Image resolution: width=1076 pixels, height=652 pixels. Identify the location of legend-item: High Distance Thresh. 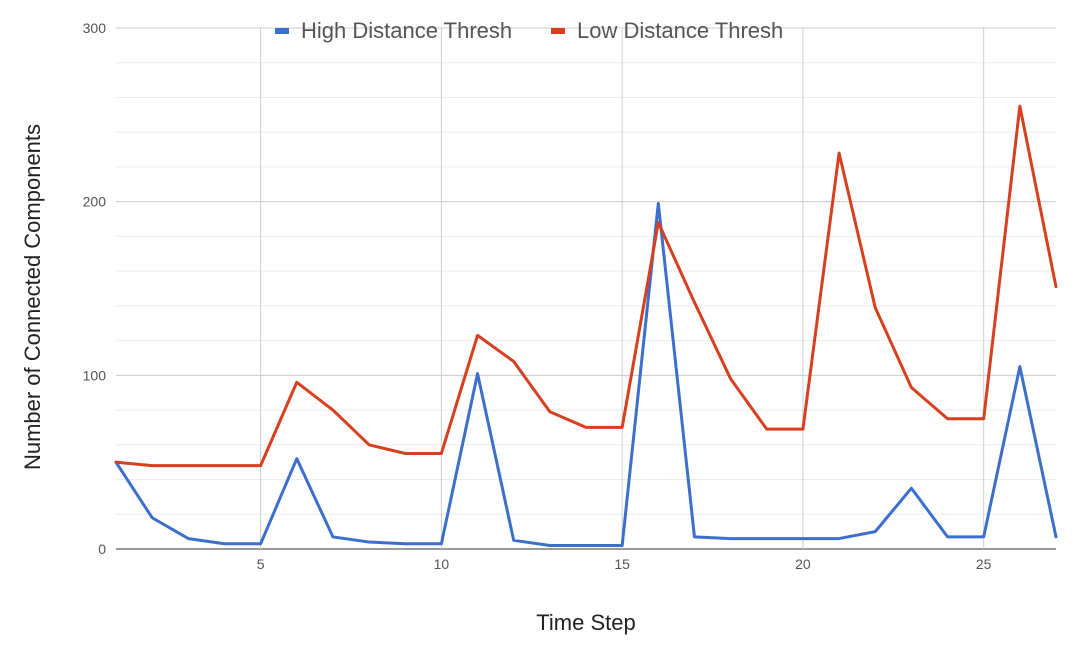
(393, 30).